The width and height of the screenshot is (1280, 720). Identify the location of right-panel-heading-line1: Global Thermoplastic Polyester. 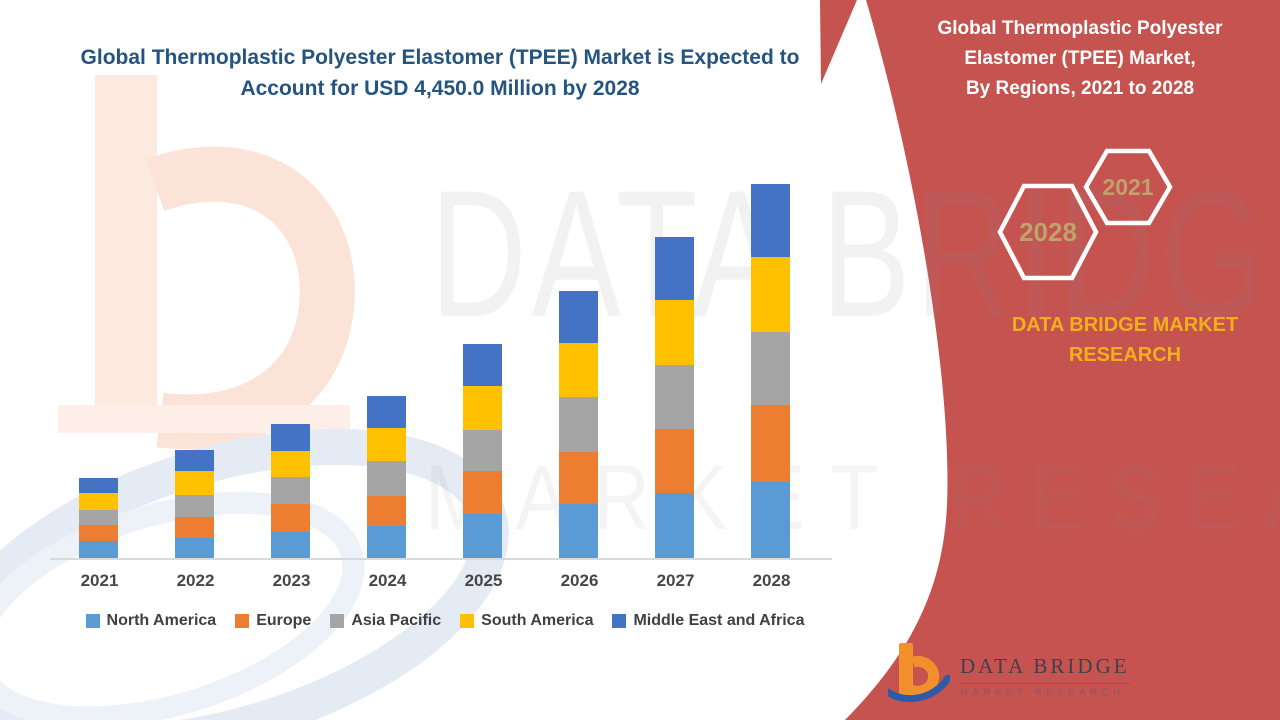
(1080, 28).